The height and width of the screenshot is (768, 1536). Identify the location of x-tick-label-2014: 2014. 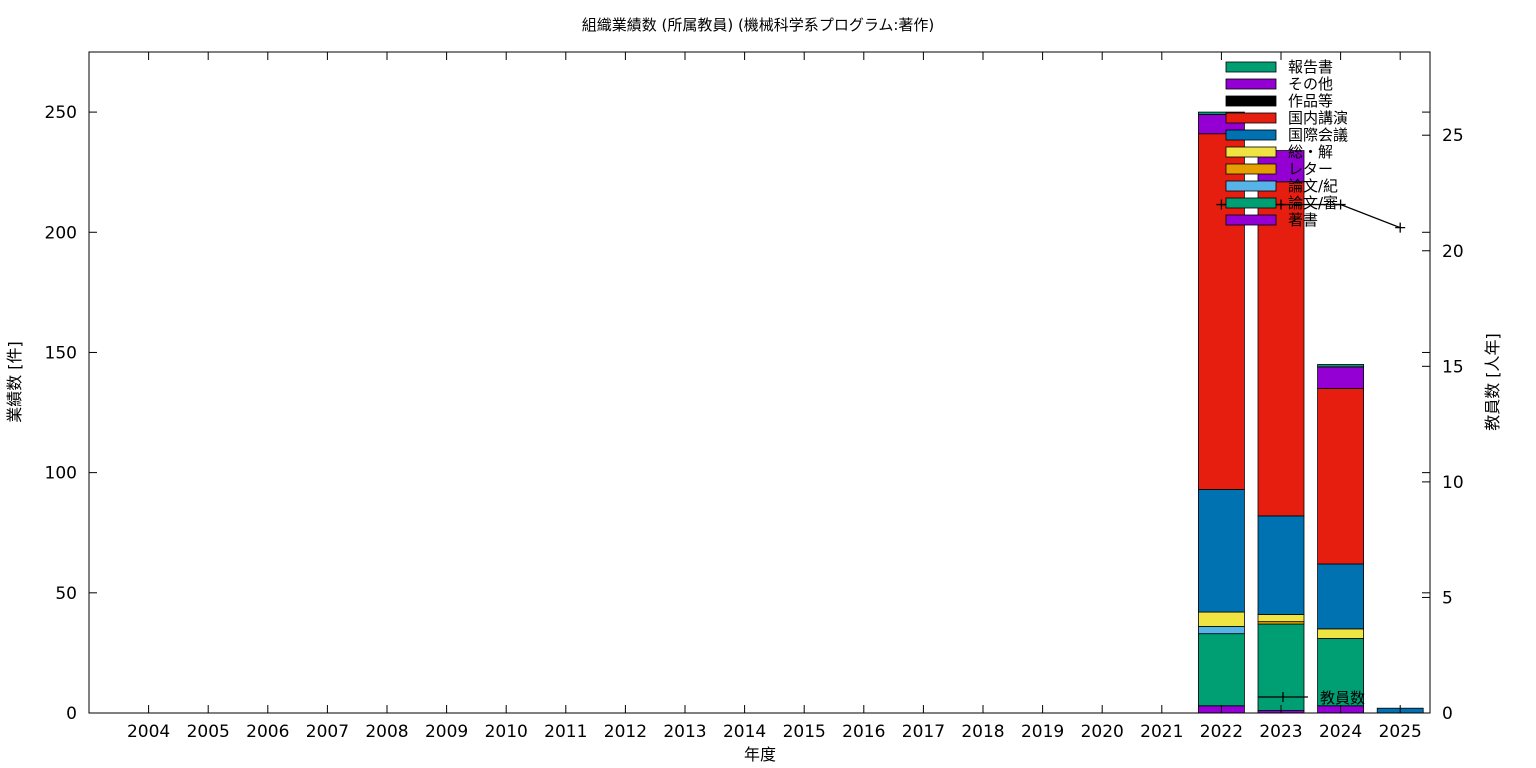
(744, 732).